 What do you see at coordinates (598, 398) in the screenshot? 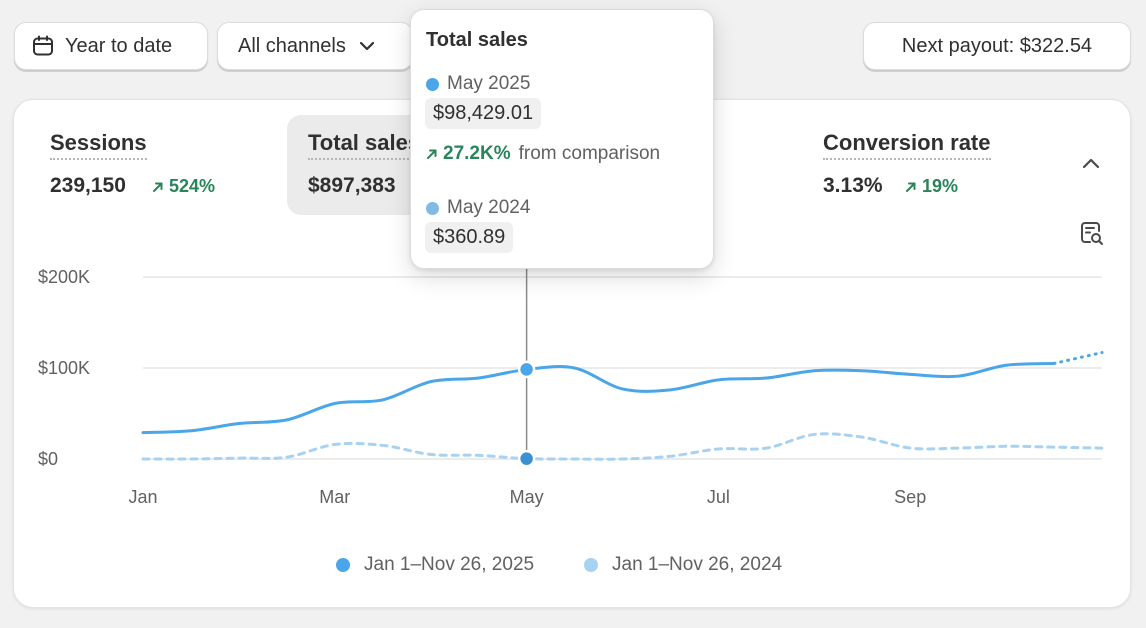
I see `series-line-solid` at bounding box center [598, 398].